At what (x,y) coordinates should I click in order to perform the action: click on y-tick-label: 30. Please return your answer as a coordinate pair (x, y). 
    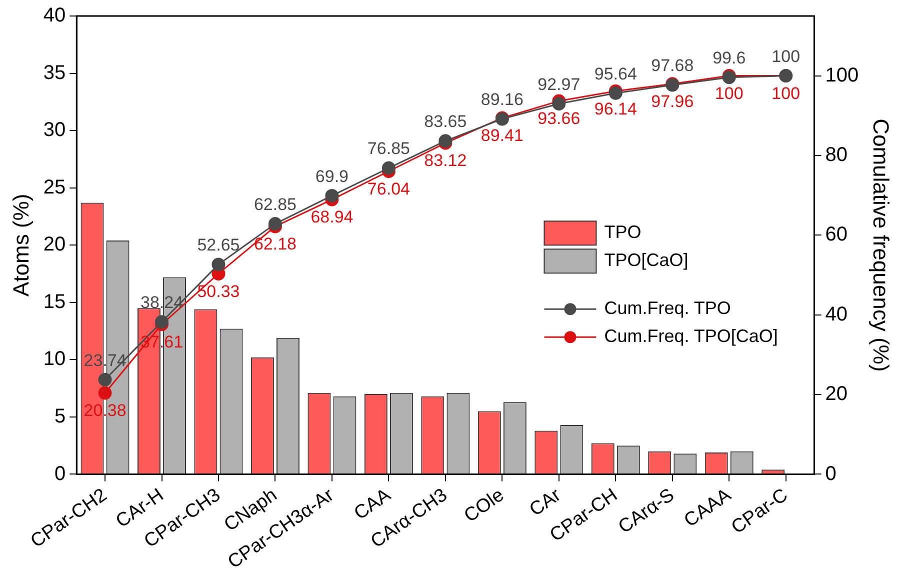
    Looking at the image, I should click on (54, 130).